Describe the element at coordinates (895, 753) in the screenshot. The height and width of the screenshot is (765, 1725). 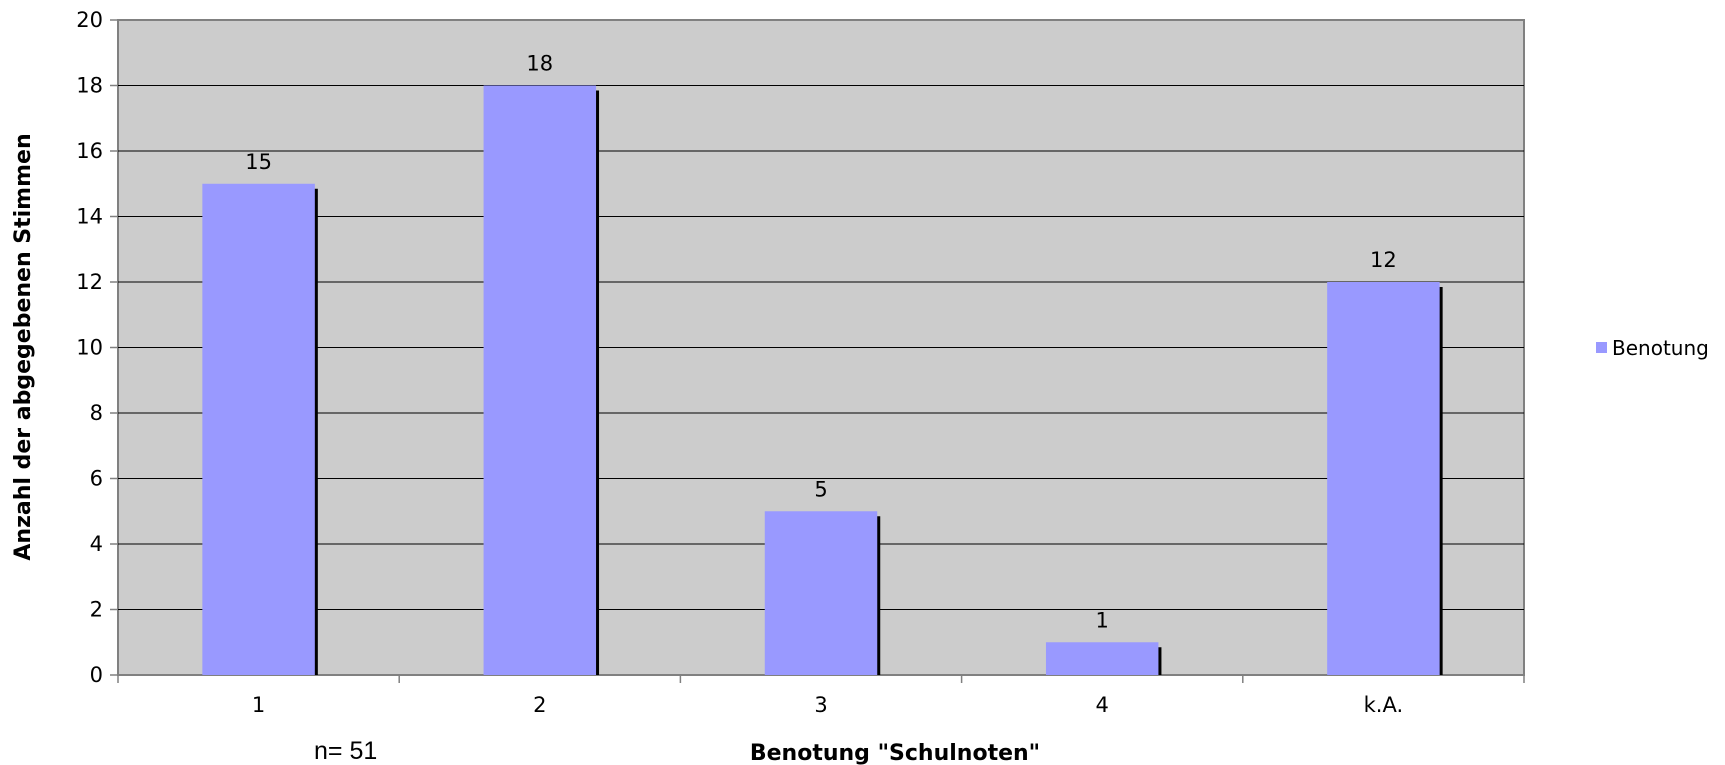
I see `x-axis-title: Benotung "Schulnoten"` at that location.